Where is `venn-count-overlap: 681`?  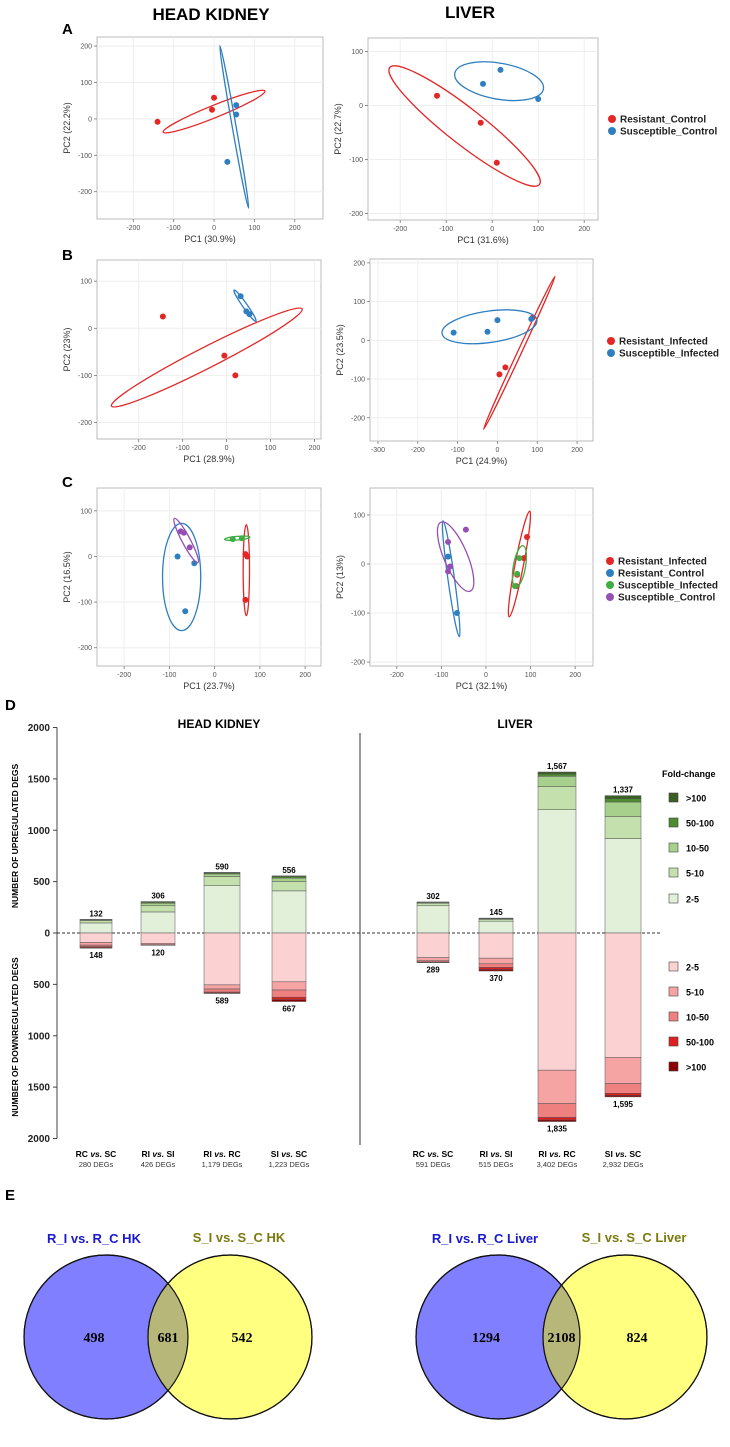
venn-count-overlap: 681 is located at coordinates (168, 1338).